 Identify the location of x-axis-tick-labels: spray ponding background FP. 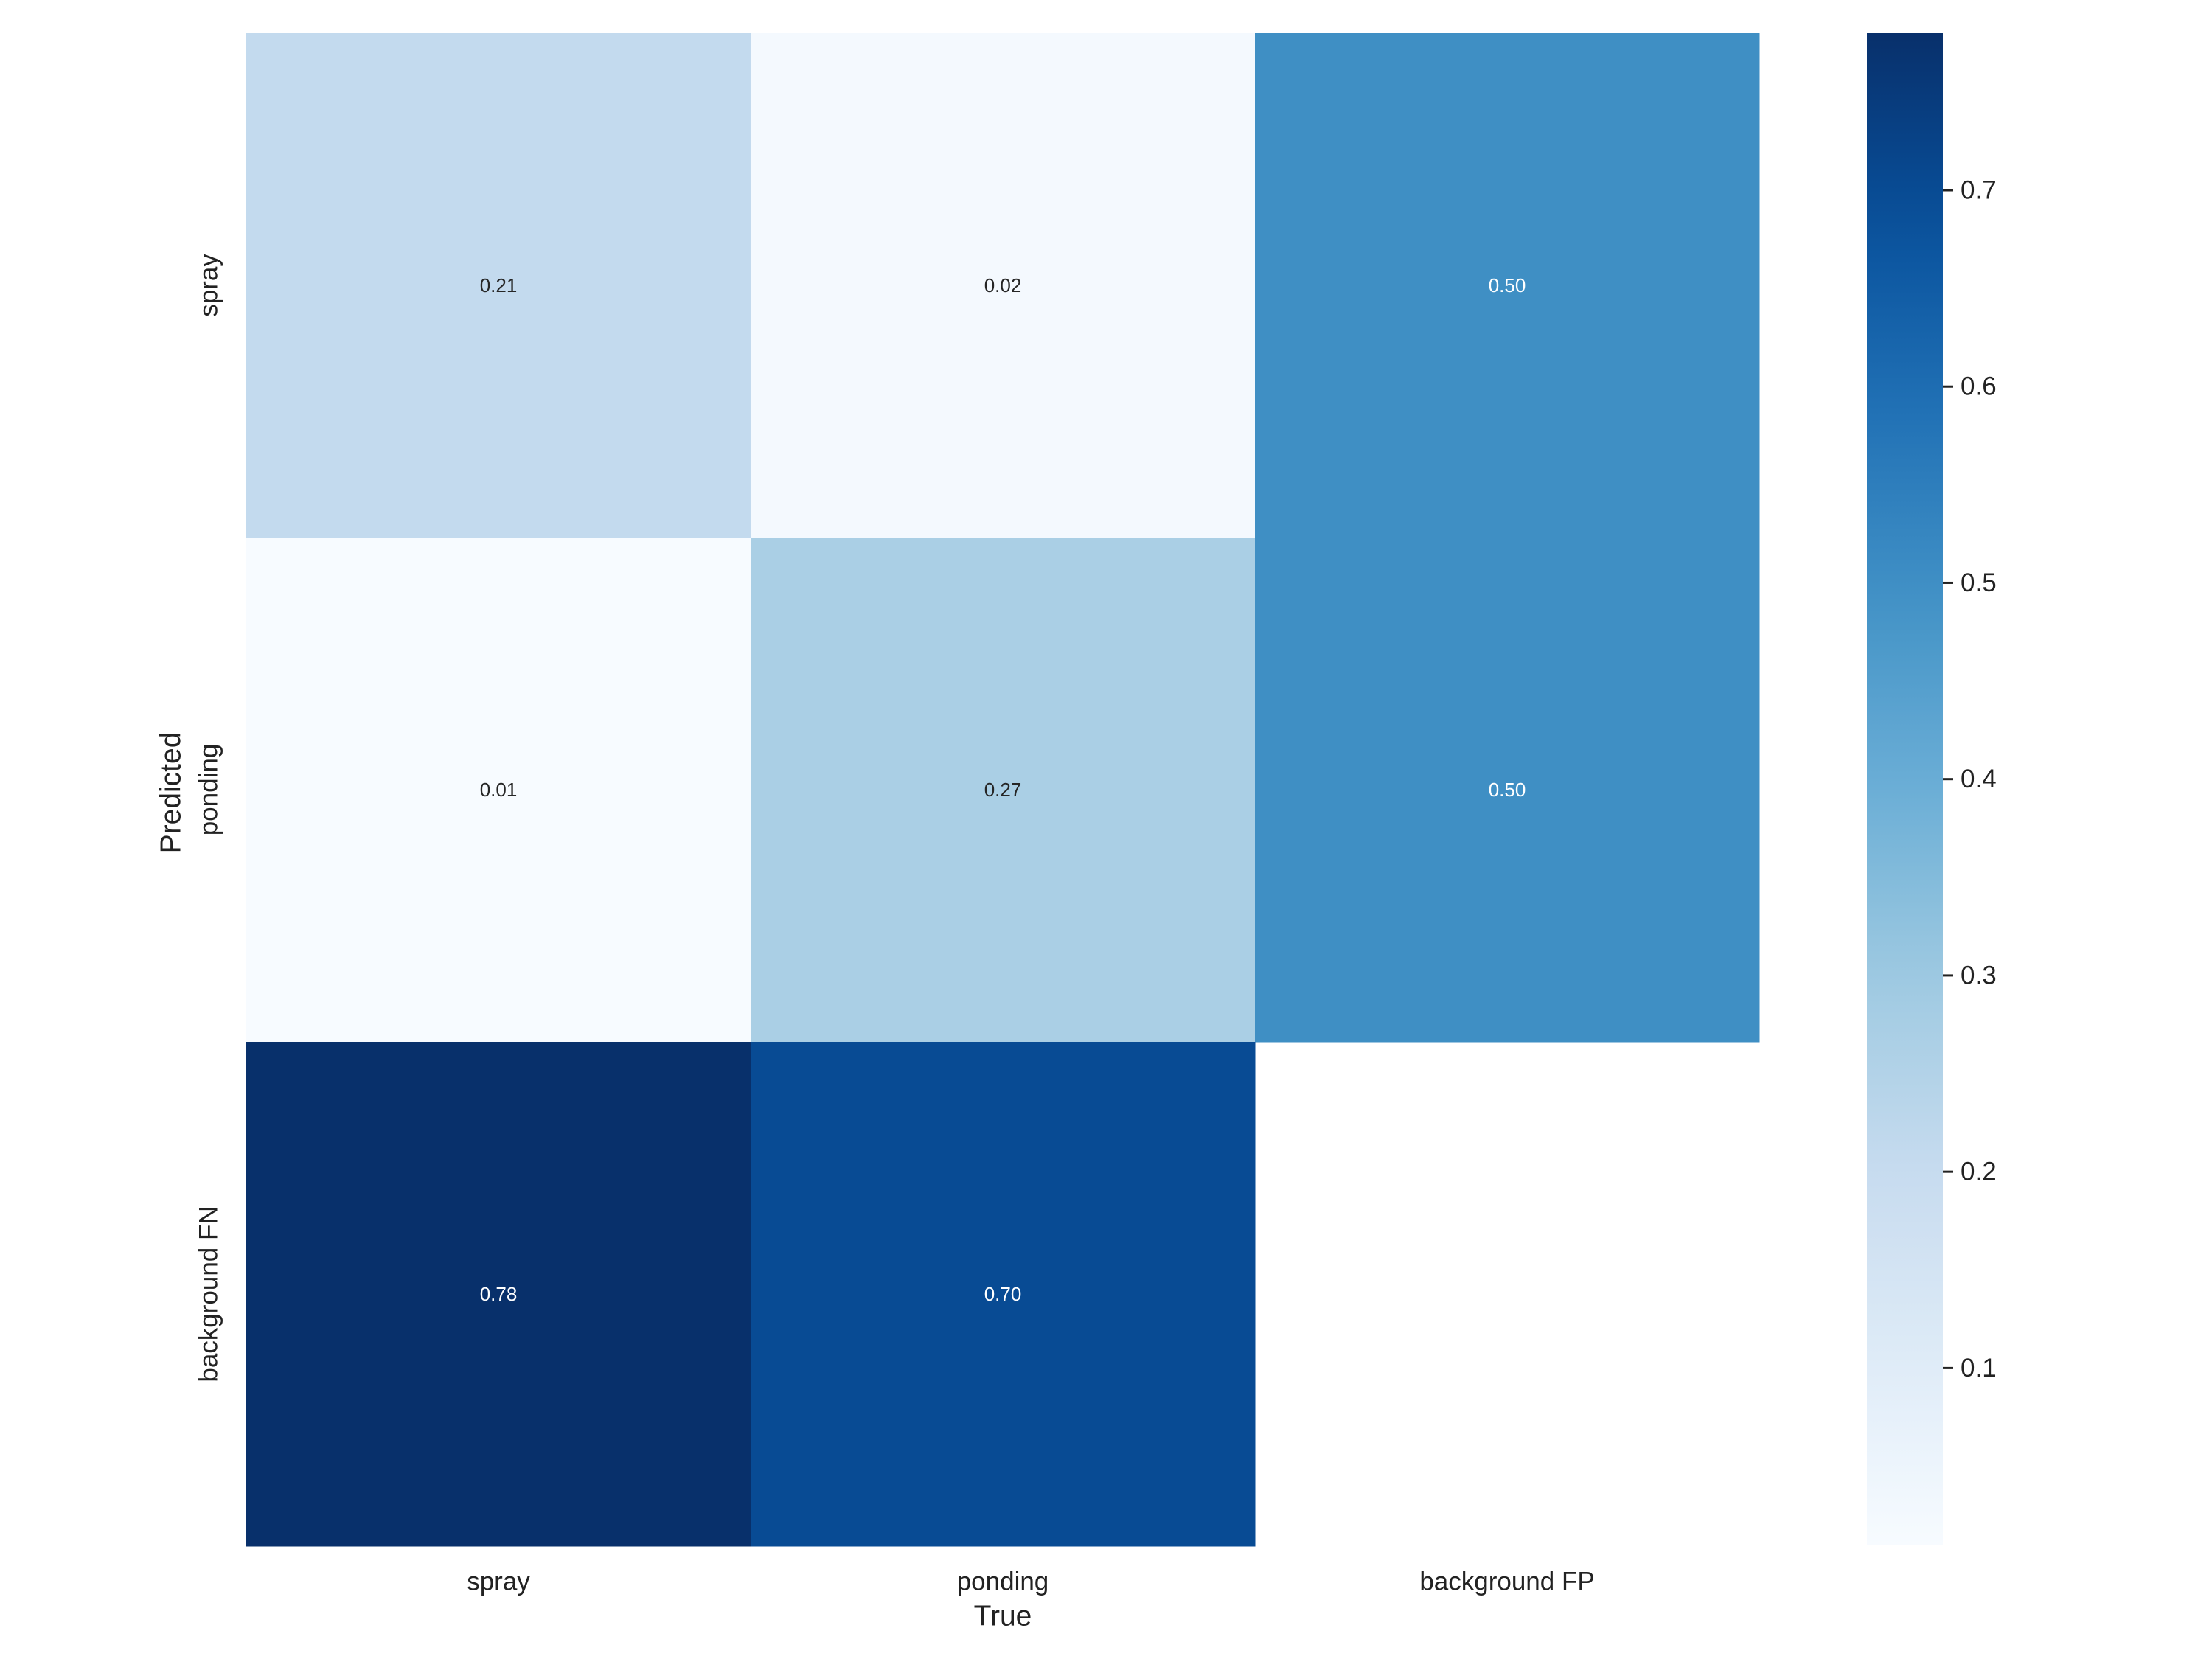
(1030, 1582).